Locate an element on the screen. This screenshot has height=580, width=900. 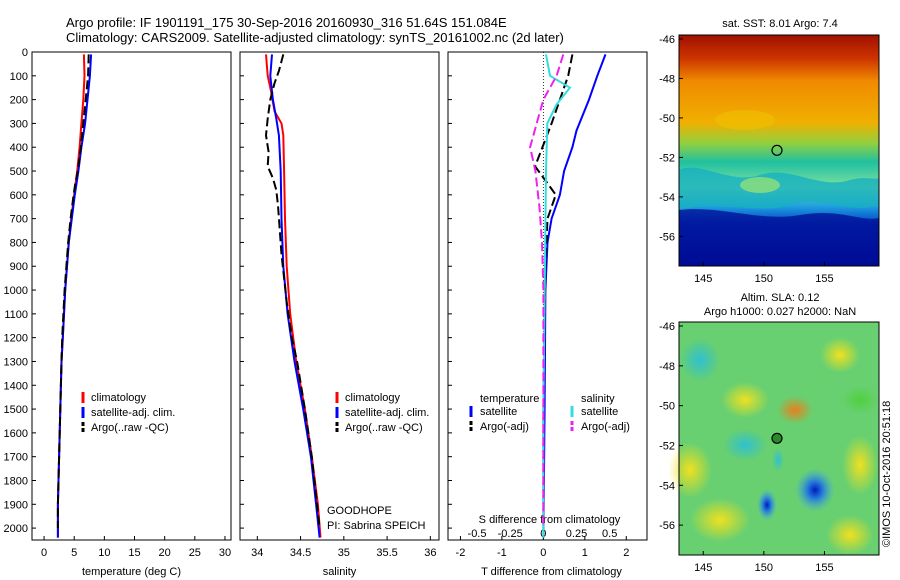
sst-warm-eddy is located at coordinates (760, 185).